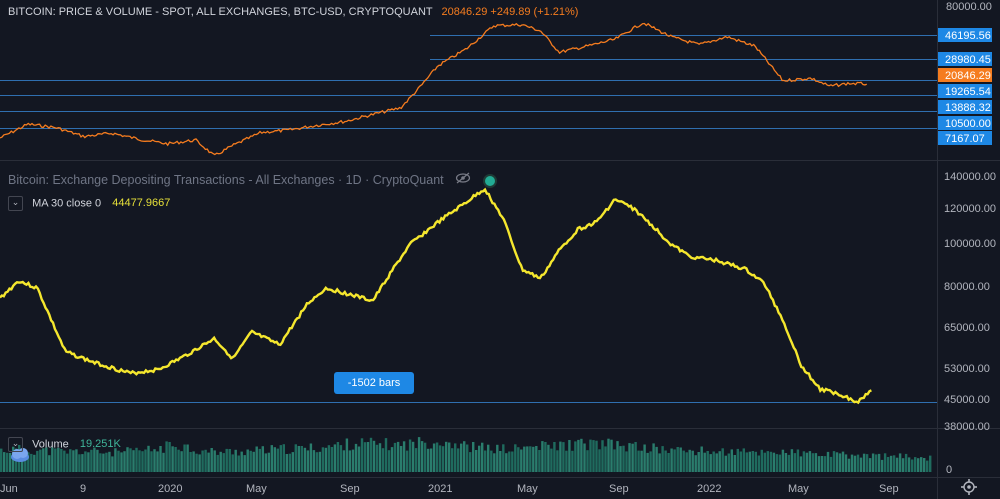 The height and width of the screenshot is (499, 1000). Describe the element at coordinates (968, 60) in the screenshot. I see `svg-text: 28980.45` at that location.